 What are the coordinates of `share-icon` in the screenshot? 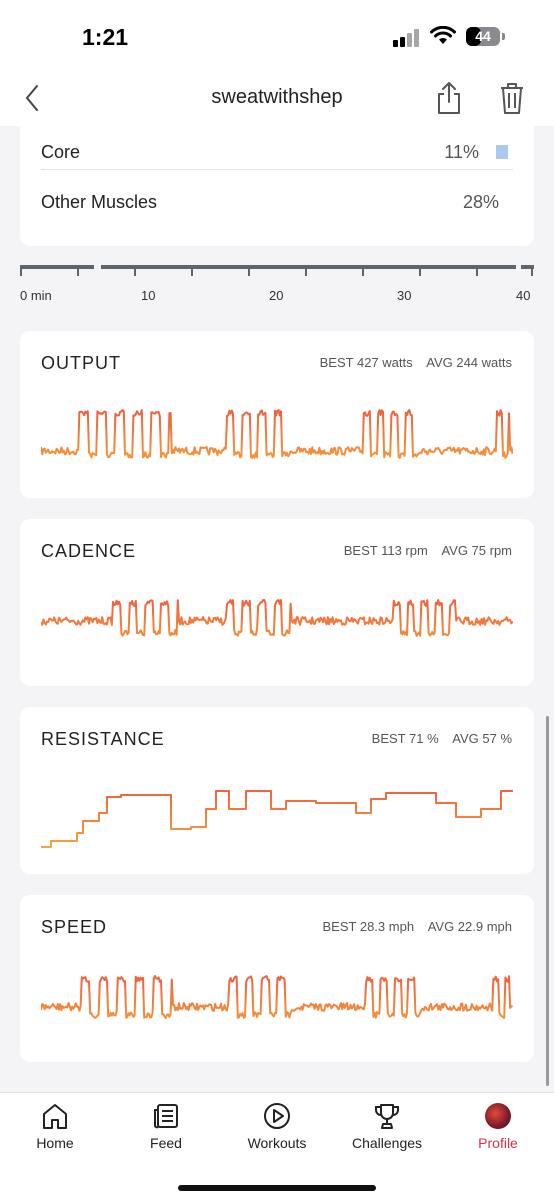 It's located at (449, 98).